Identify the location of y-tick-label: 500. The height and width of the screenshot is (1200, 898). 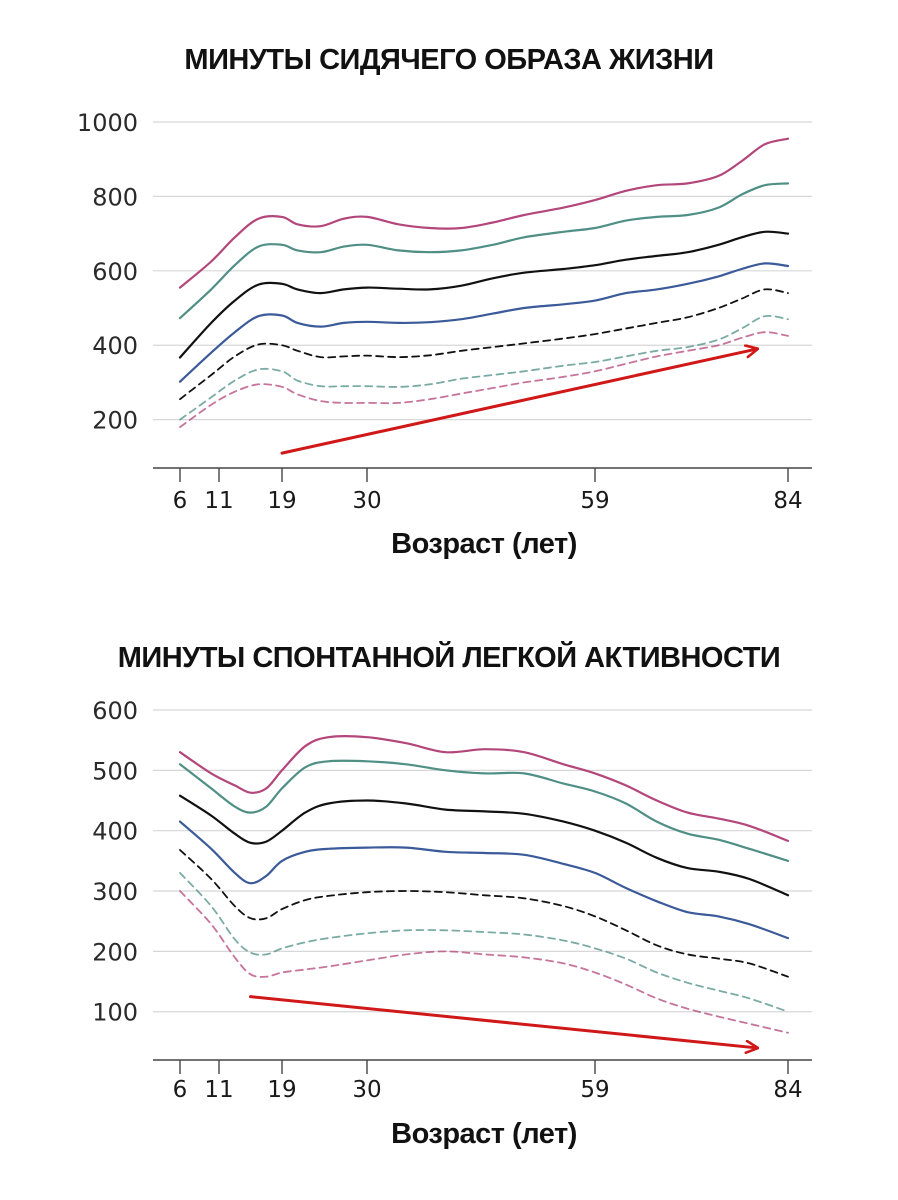
(115, 771).